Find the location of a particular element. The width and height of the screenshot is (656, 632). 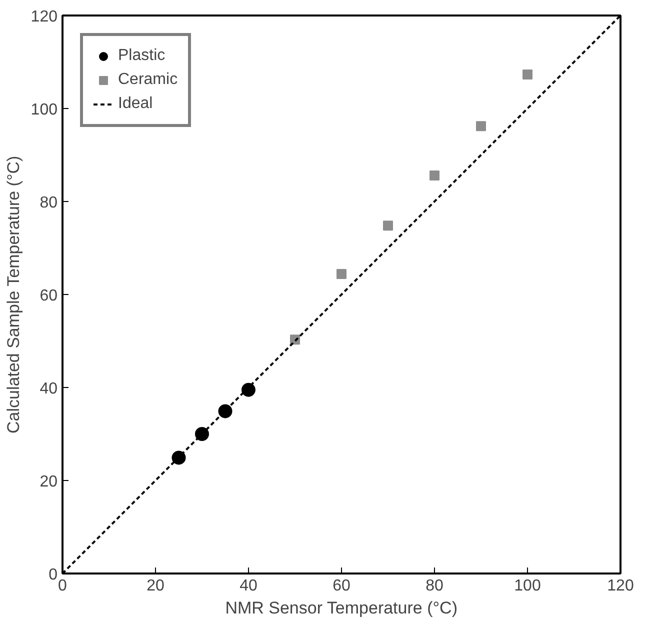

x-tick-label: 20 is located at coordinates (155, 586).